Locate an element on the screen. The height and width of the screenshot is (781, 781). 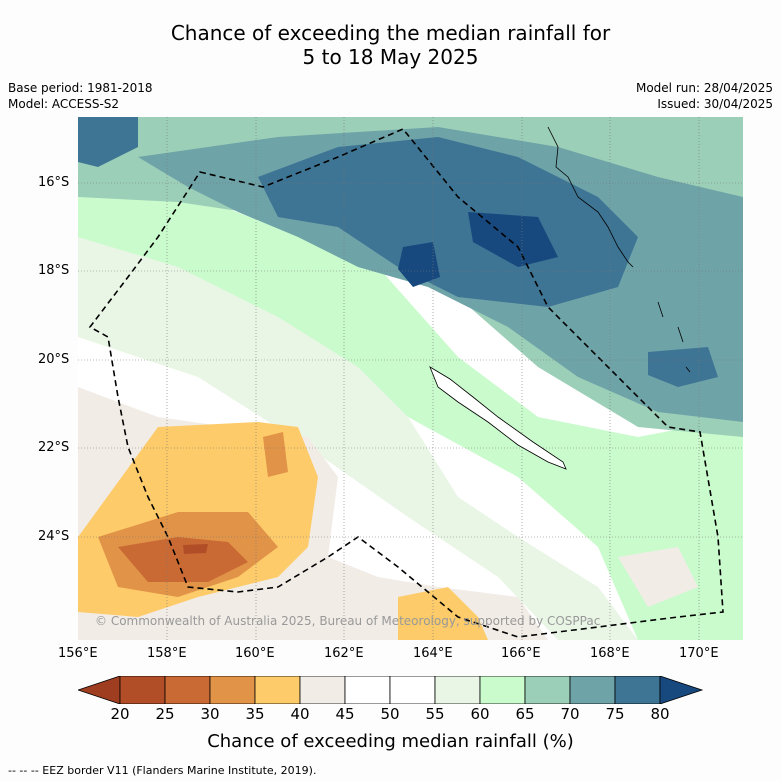
lat-tick: 22°S is located at coordinates (54, 447).